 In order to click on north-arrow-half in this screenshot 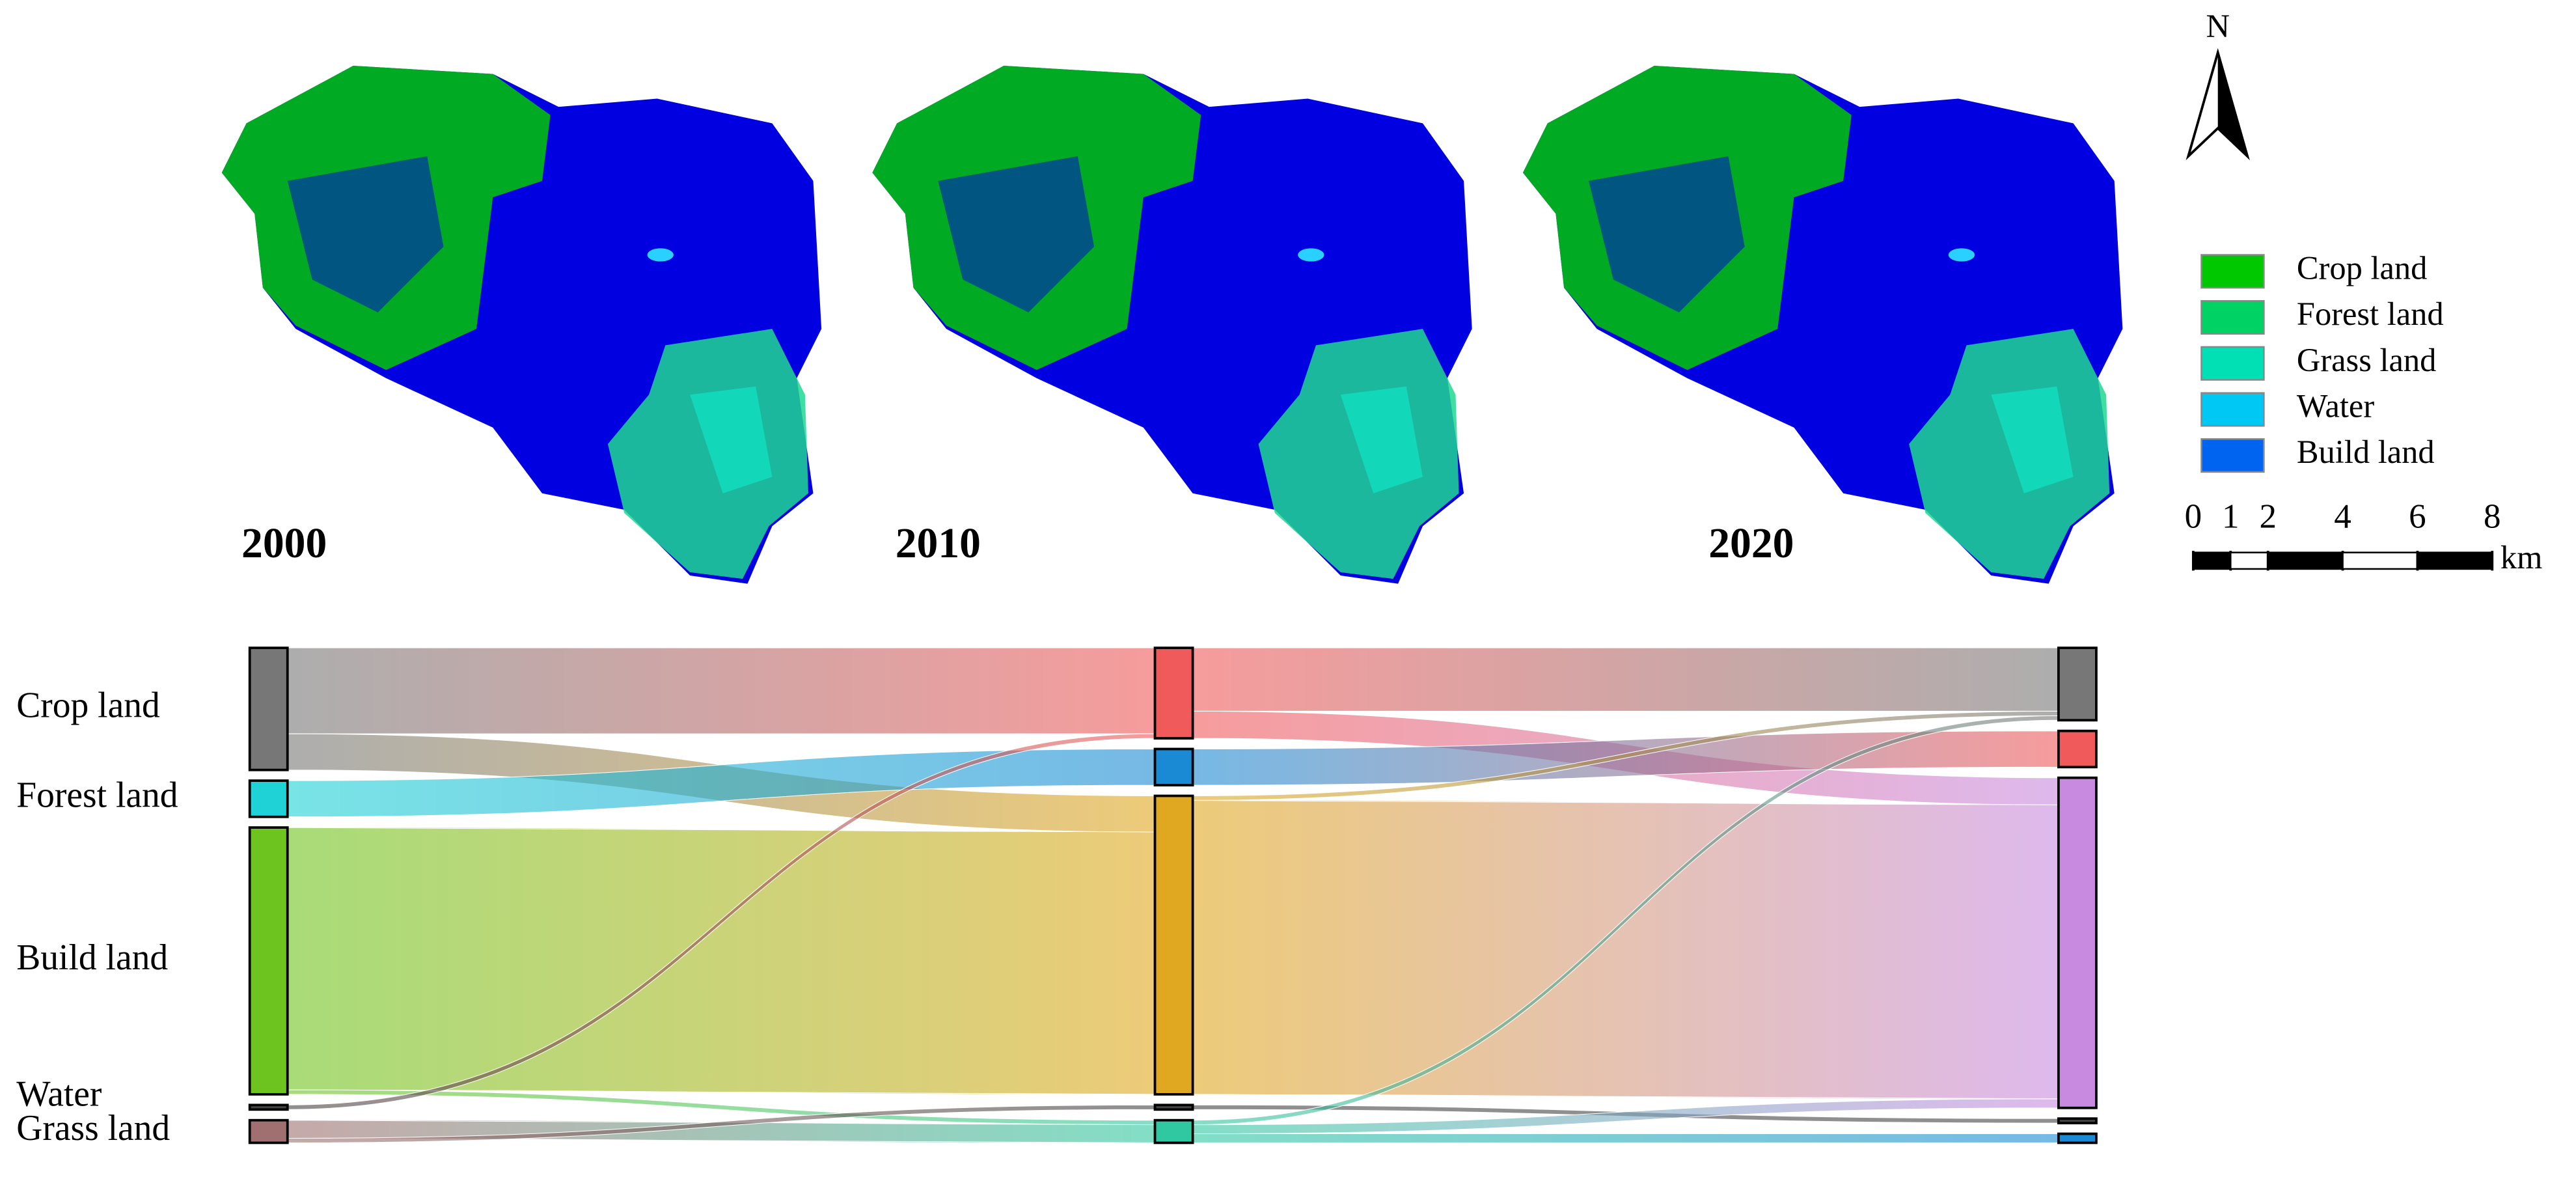, I will do `click(2233, 104)`.